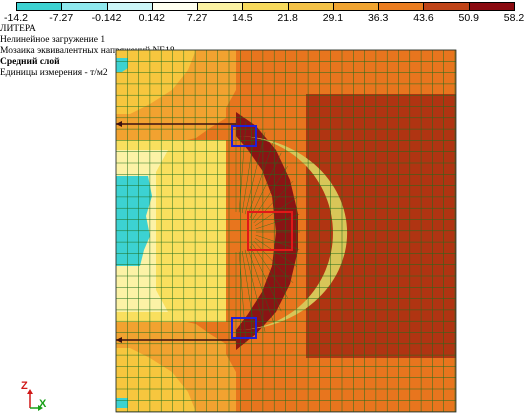  What do you see at coordinates (151, 18) in the screenshot?
I see `legend-tick-label: 0.142` at bounding box center [151, 18].